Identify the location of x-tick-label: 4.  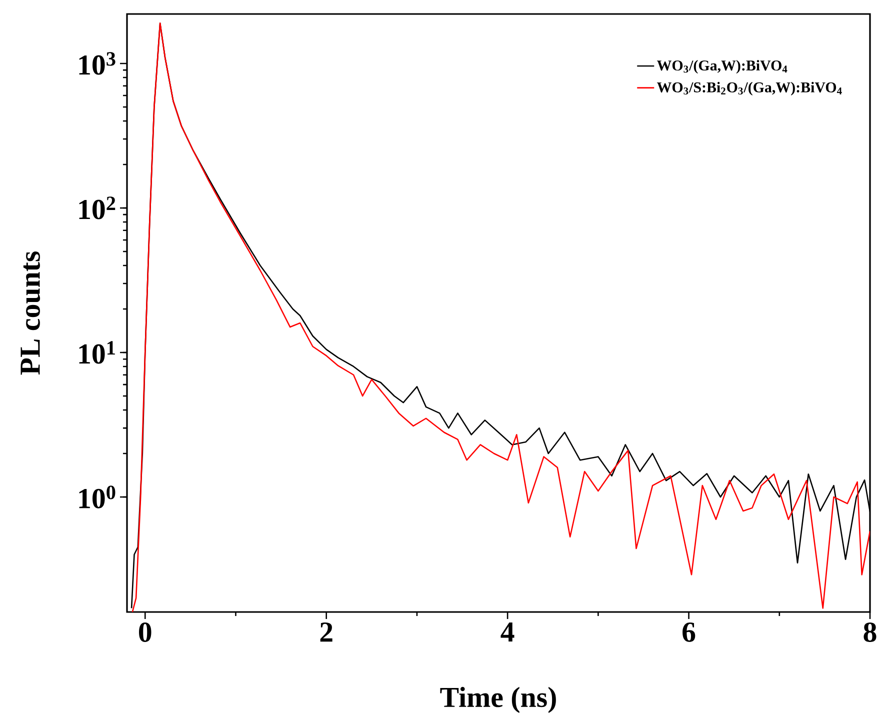
(507, 632).